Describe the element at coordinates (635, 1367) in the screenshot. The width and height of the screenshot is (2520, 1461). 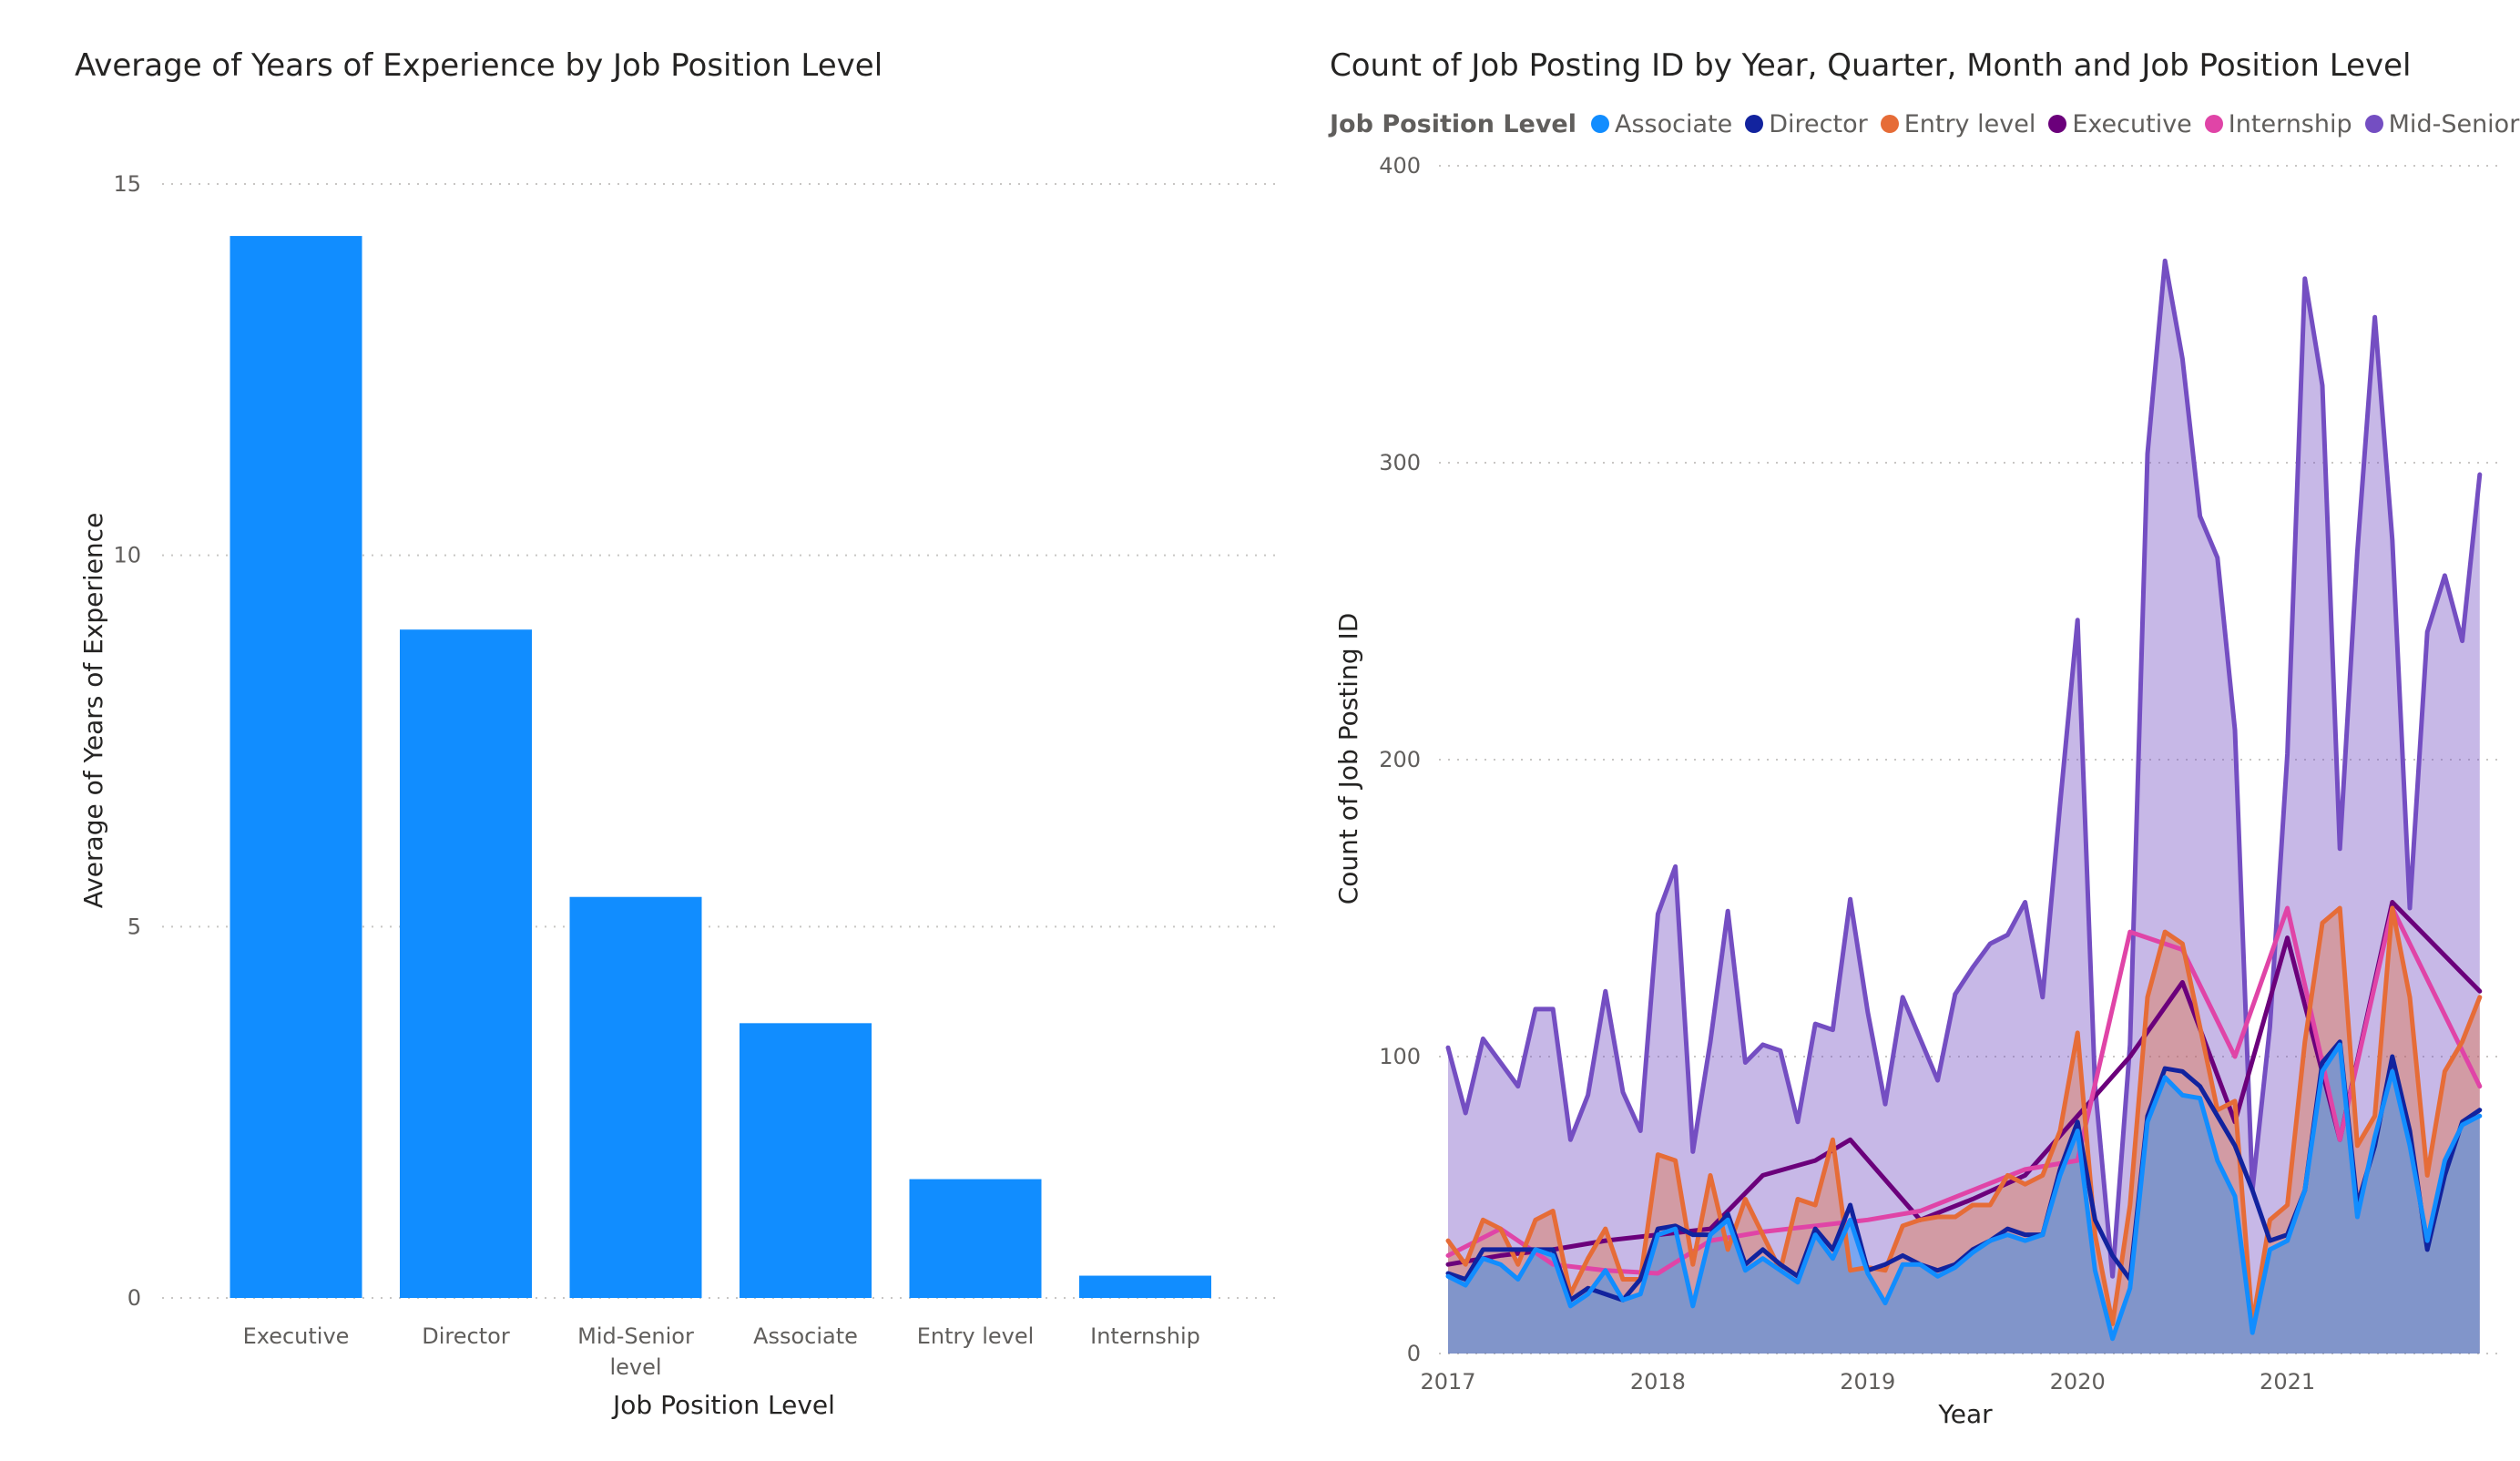
I see `x-tick-label-line: level` at that location.